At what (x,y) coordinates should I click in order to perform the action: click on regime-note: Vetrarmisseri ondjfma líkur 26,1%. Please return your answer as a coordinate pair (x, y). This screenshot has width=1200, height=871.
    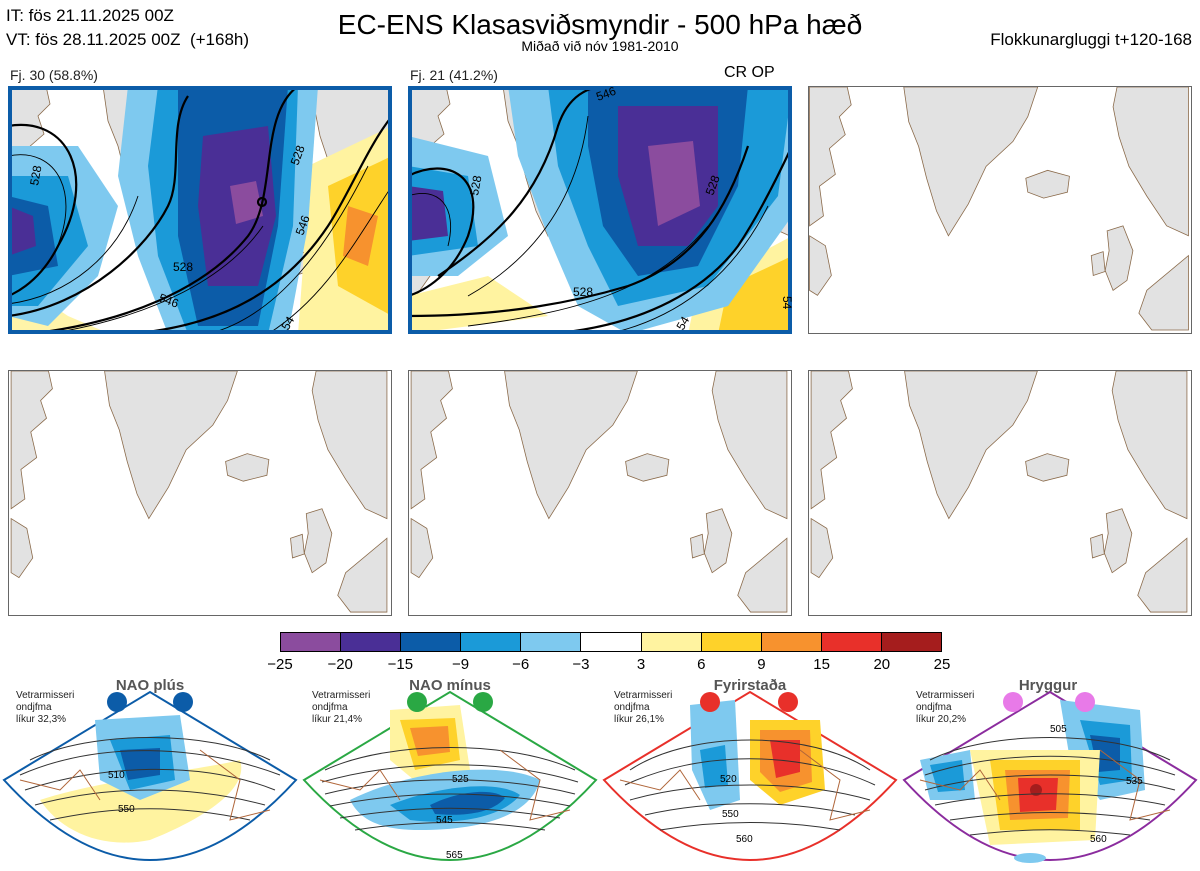
    Looking at the image, I should click on (643, 707).